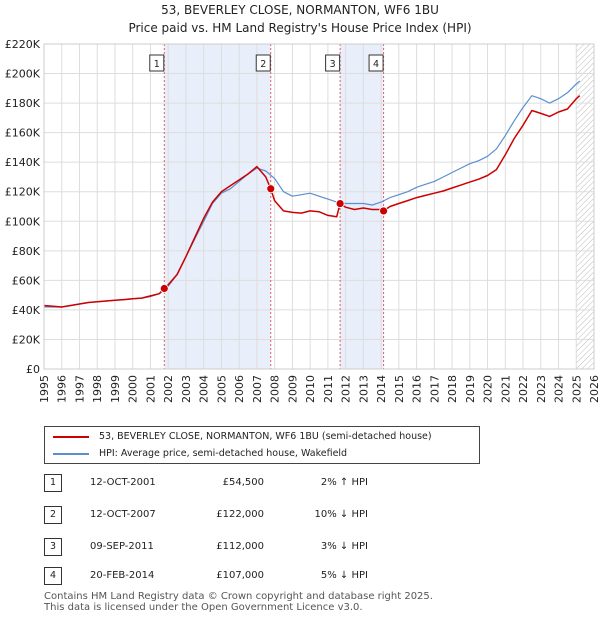 The width and height of the screenshot is (600, 620). Describe the element at coordinates (44, 389) in the screenshot. I see `x-tick-label: 1995` at that location.